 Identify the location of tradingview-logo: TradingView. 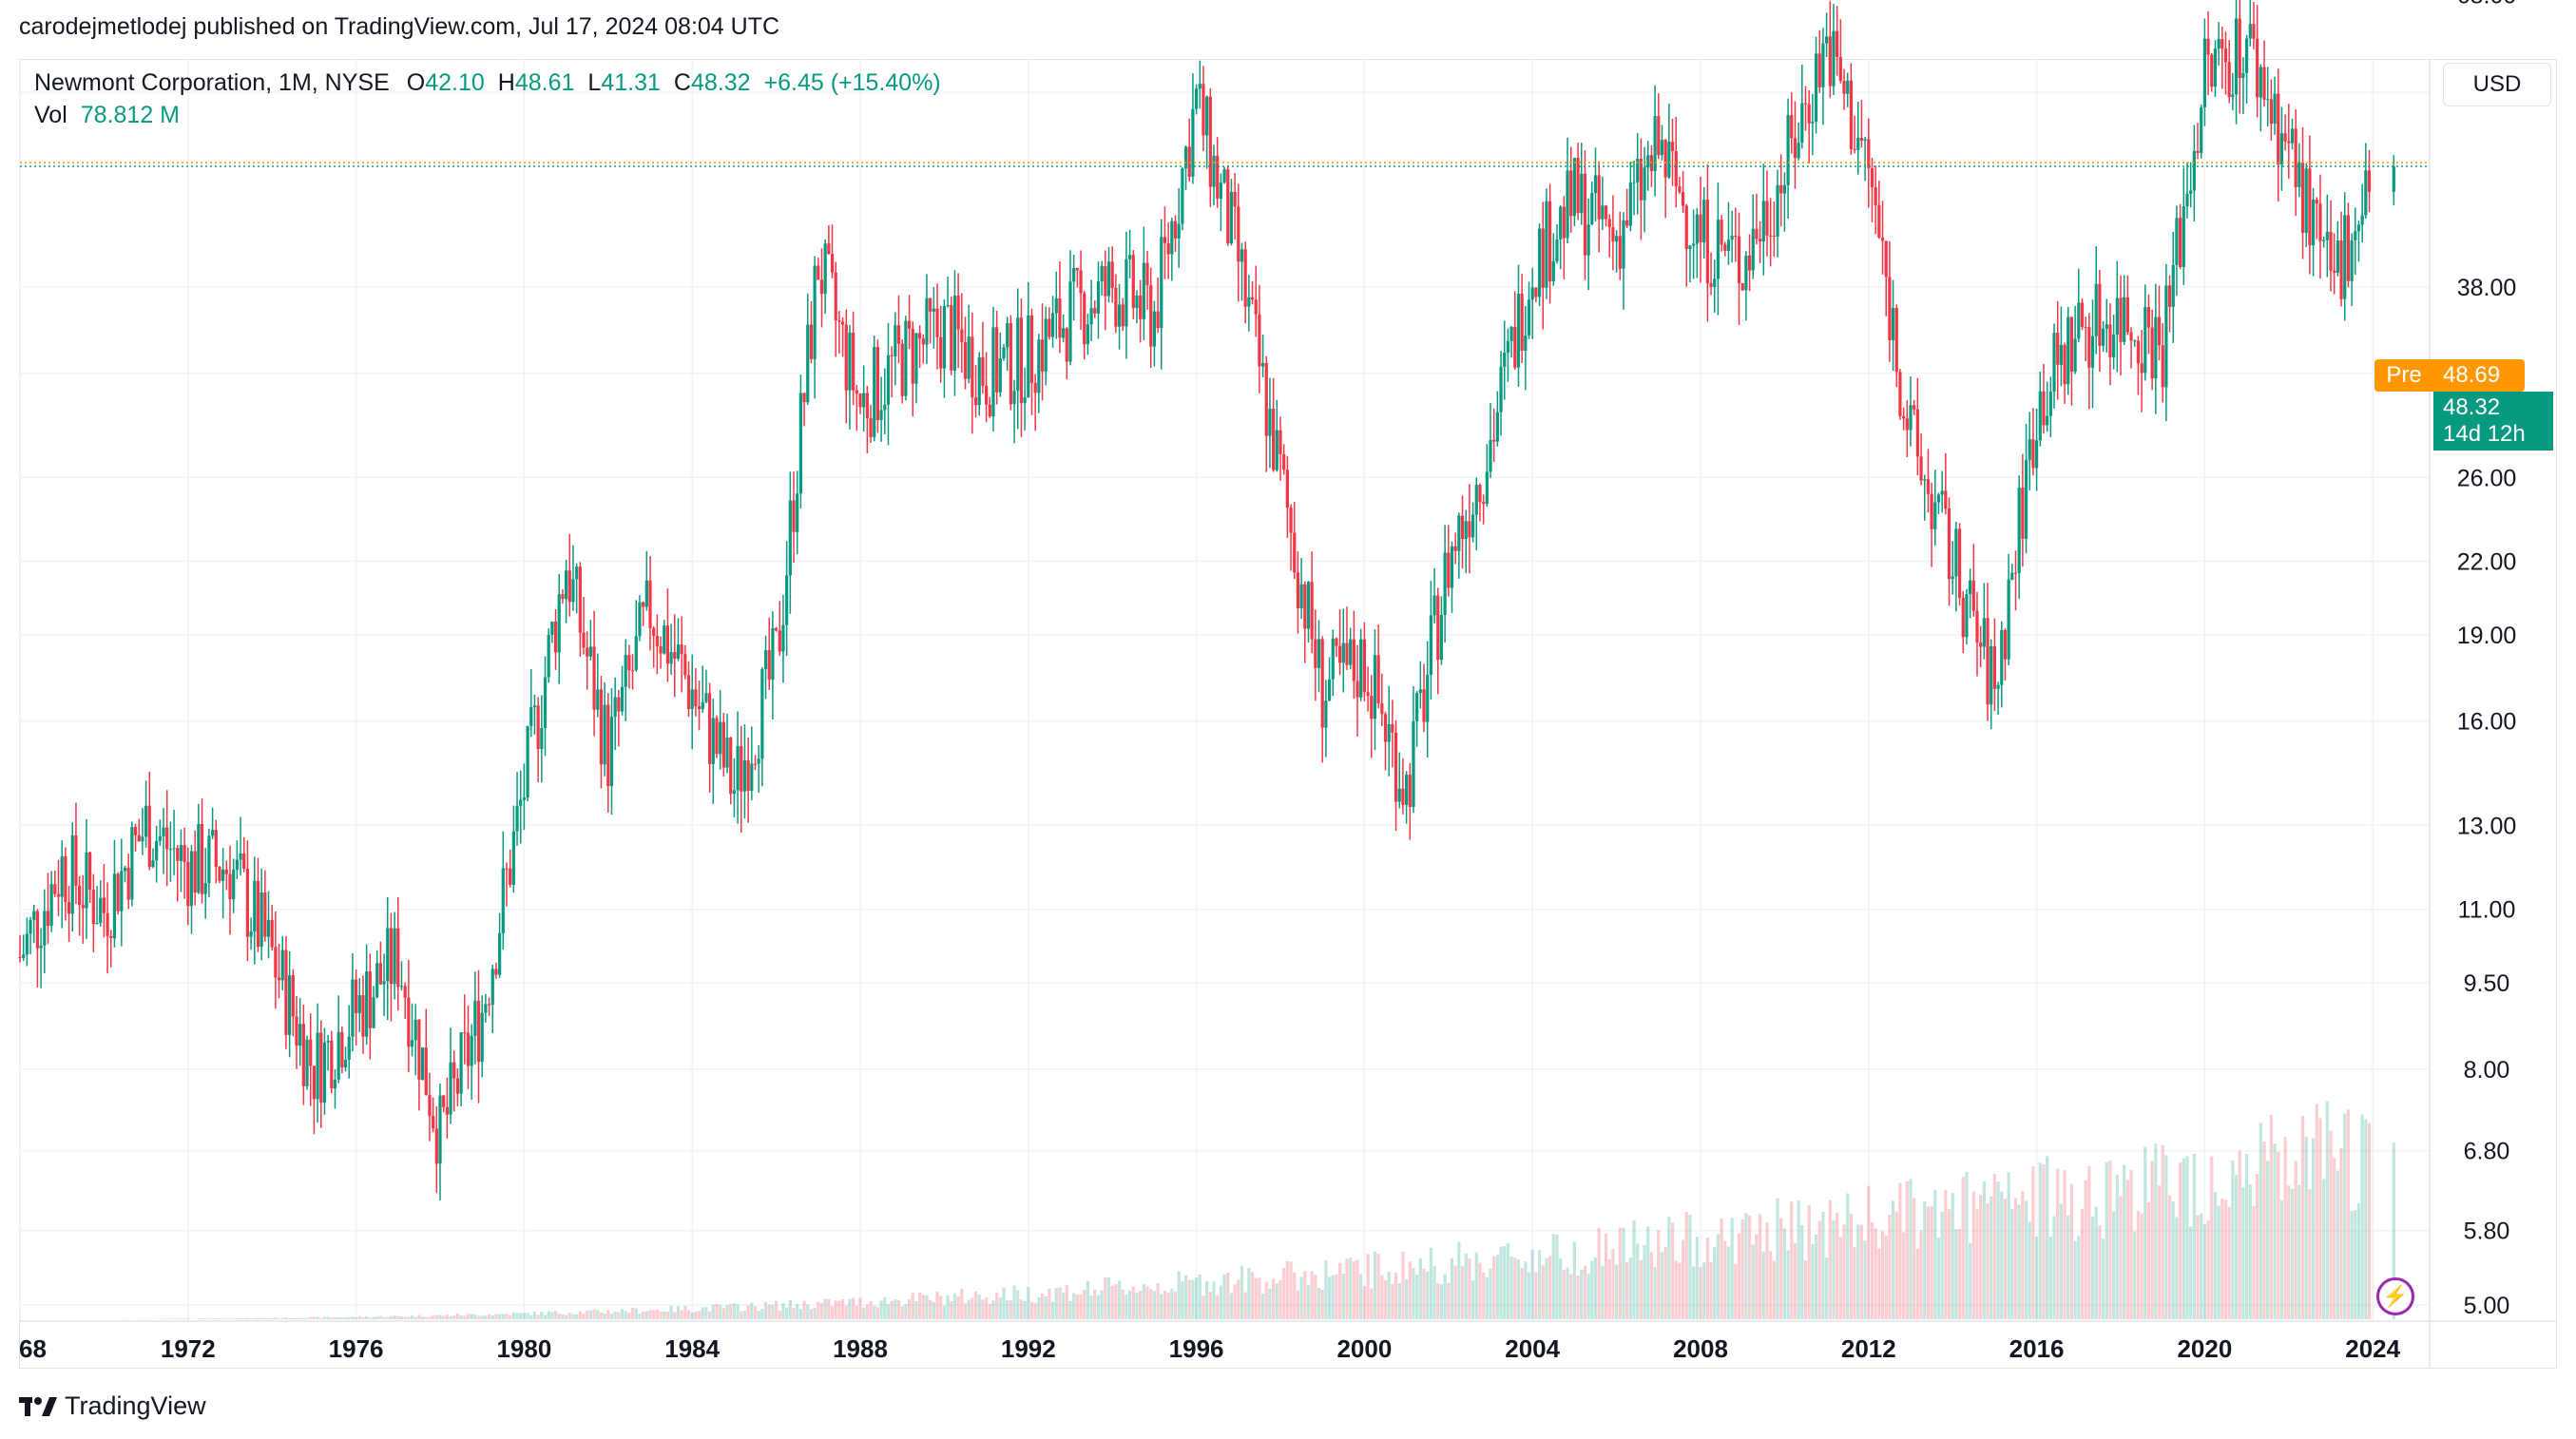
(113, 1406).